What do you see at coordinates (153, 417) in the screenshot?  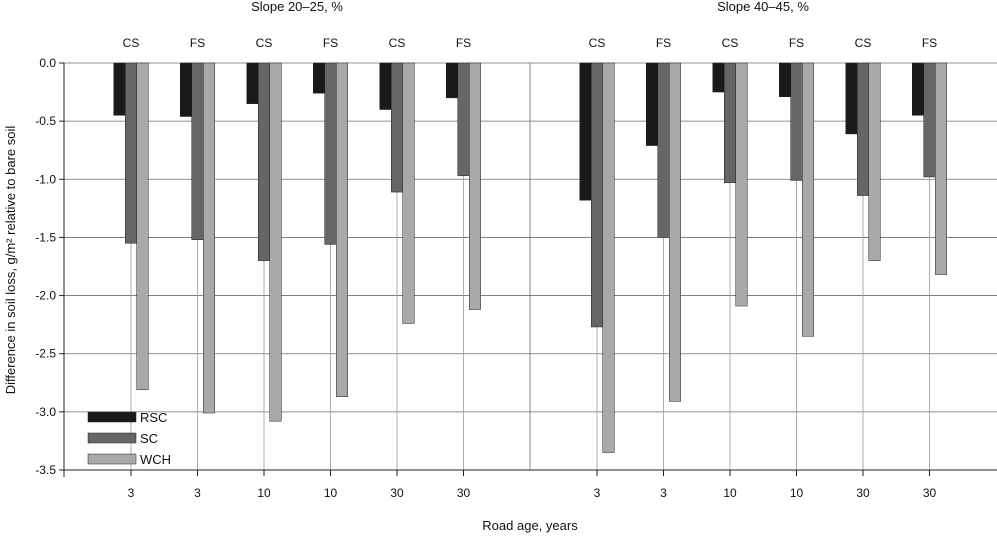 I see `legend-label-rsc: RSC` at bounding box center [153, 417].